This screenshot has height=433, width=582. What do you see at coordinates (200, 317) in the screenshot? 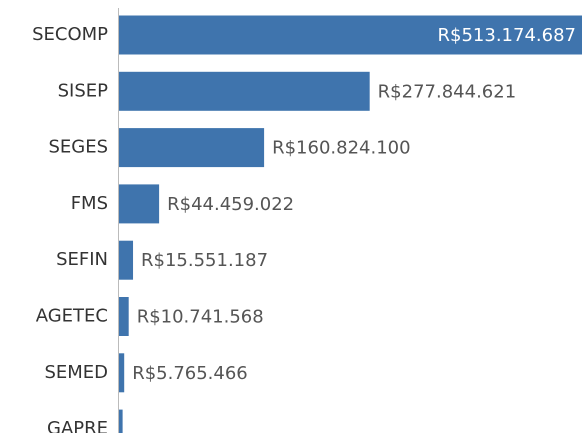
I see `value-label: R$10.741.568` at bounding box center [200, 317].